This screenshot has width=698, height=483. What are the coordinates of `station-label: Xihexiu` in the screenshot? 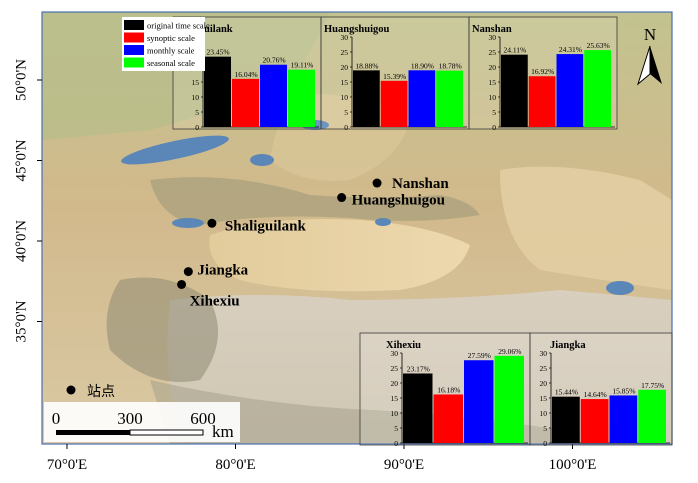 It's located at (215, 301).